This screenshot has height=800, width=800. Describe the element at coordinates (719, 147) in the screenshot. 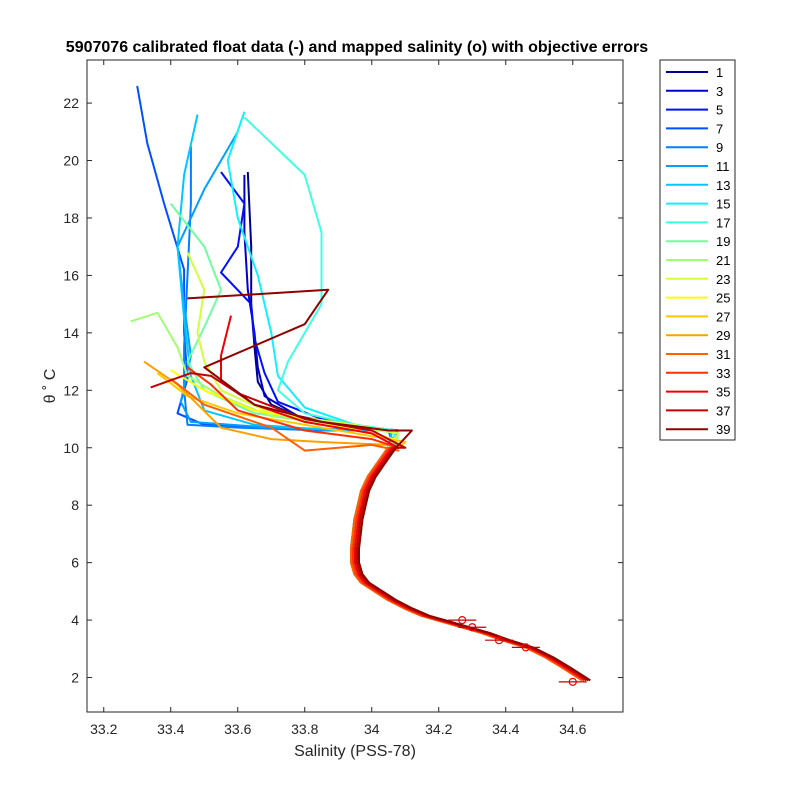

I see `legend-label: 9` at that location.